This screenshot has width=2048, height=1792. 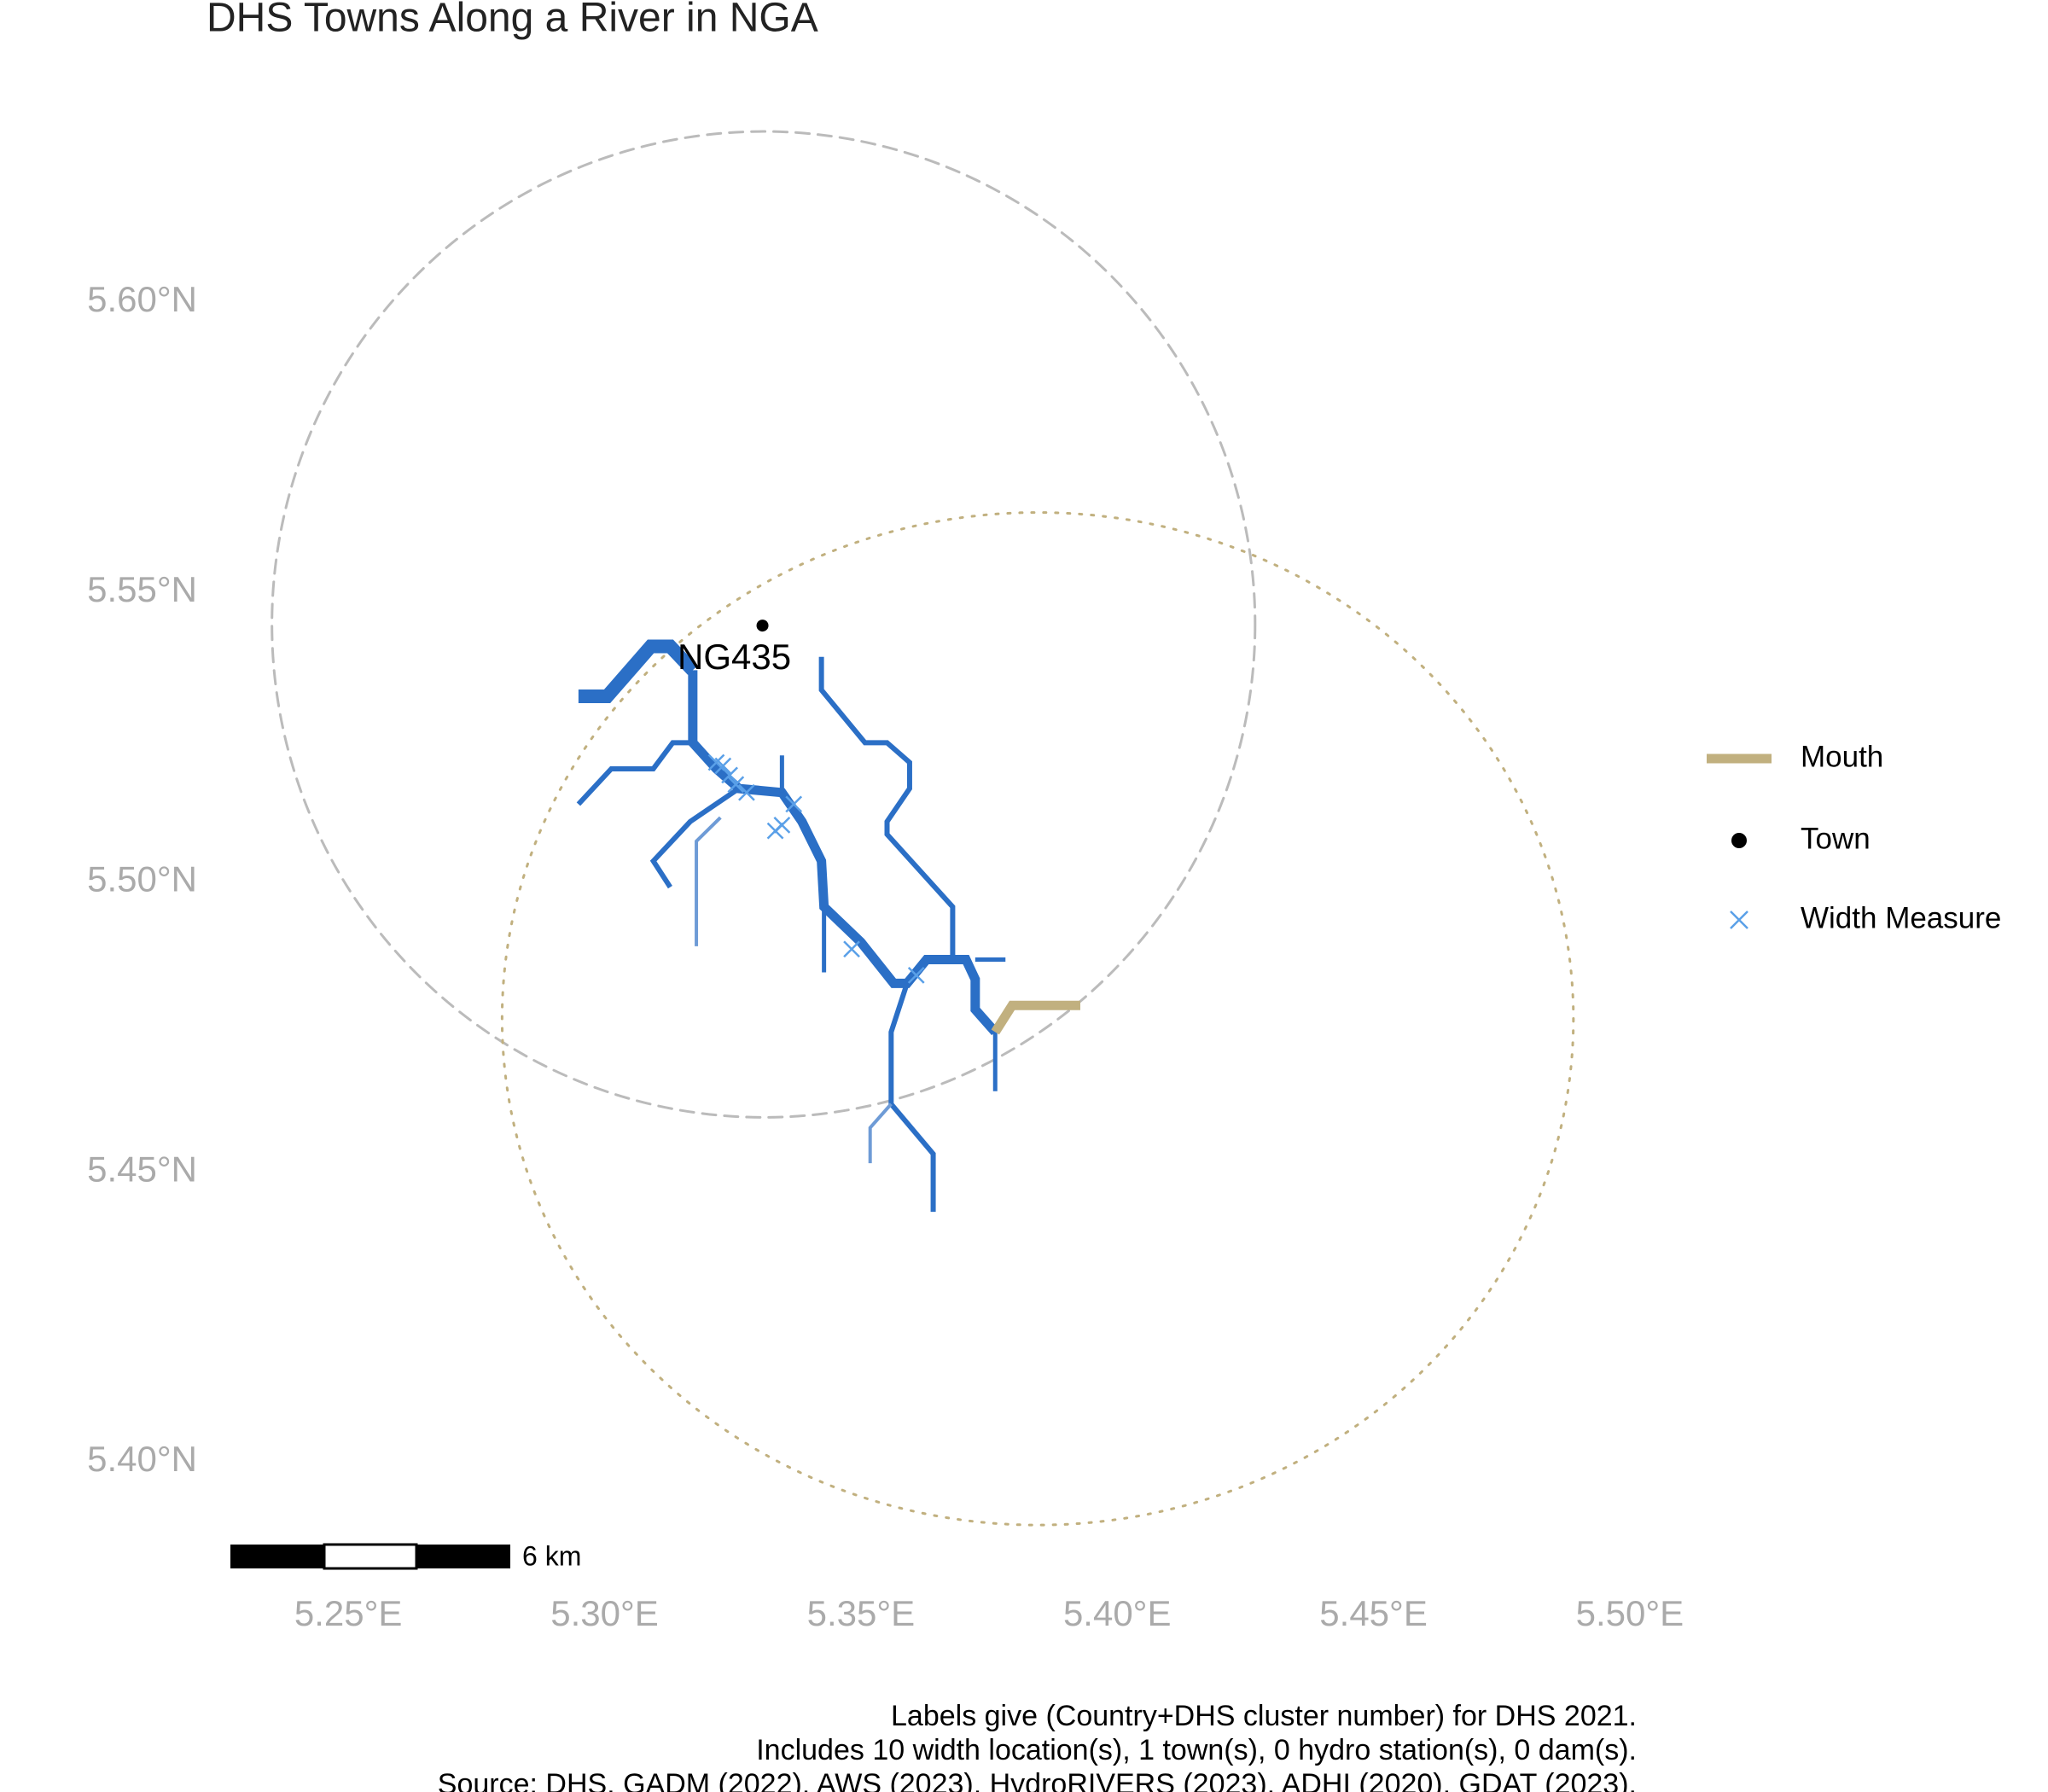 What do you see at coordinates (734, 657) in the screenshot?
I see `town-label: NG435` at bounding box center [734, 657].